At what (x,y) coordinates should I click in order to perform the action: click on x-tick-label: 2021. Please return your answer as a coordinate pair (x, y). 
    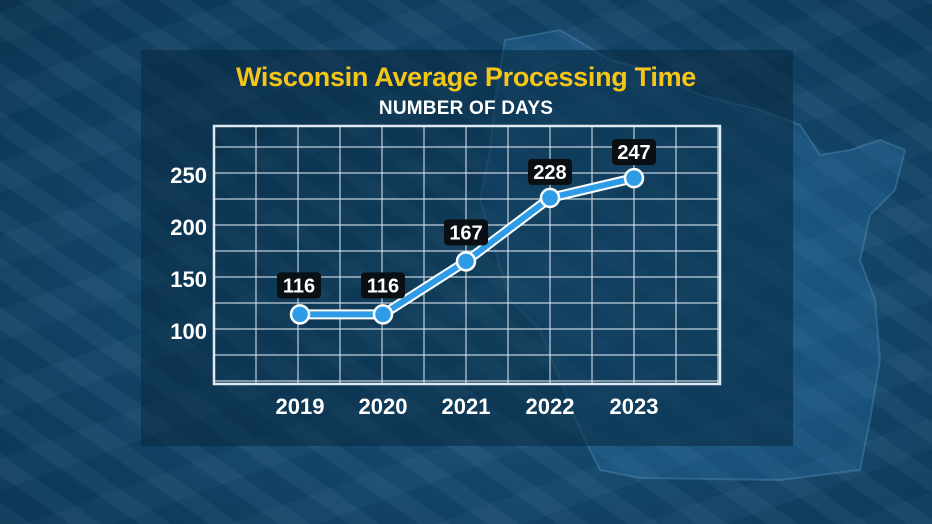
    Looking at the image, I should click on (466, 406).